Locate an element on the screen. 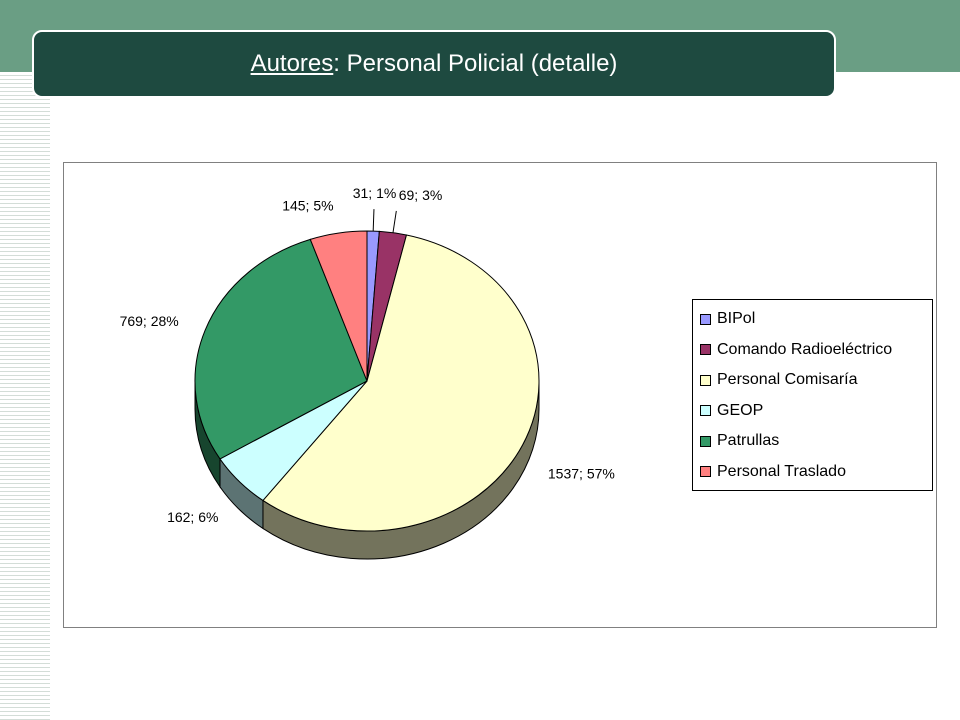 This screenshot has width=960, height=720. legend-item: Patrullas is located at coordinates (812, 441).